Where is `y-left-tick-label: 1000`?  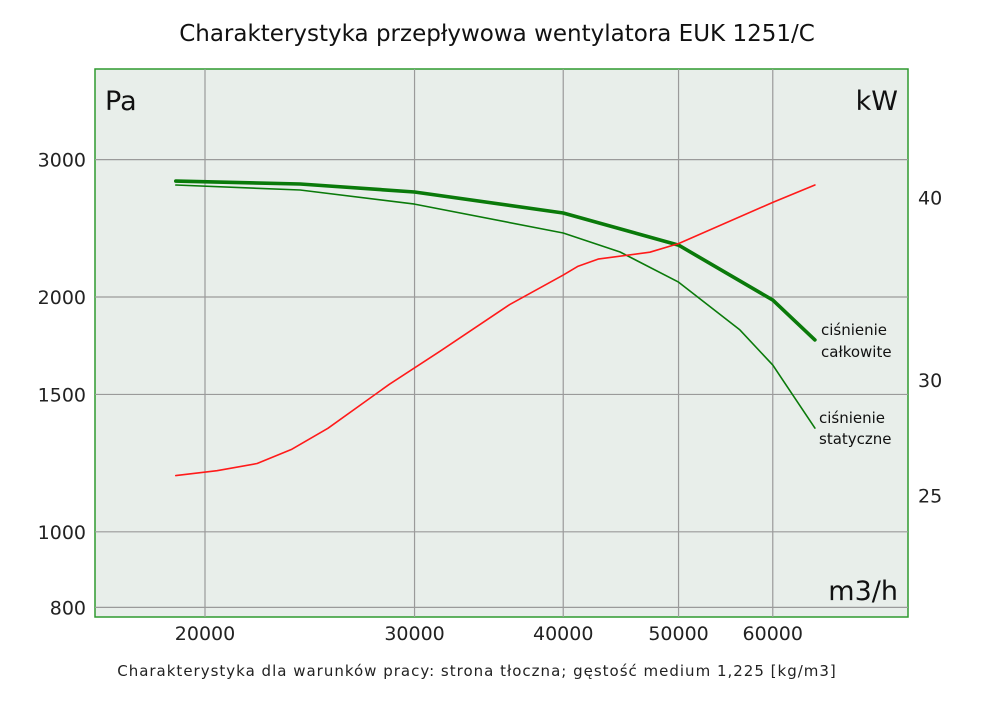 y-left-tick-label: 1000 is located at coordinates (62, 533).